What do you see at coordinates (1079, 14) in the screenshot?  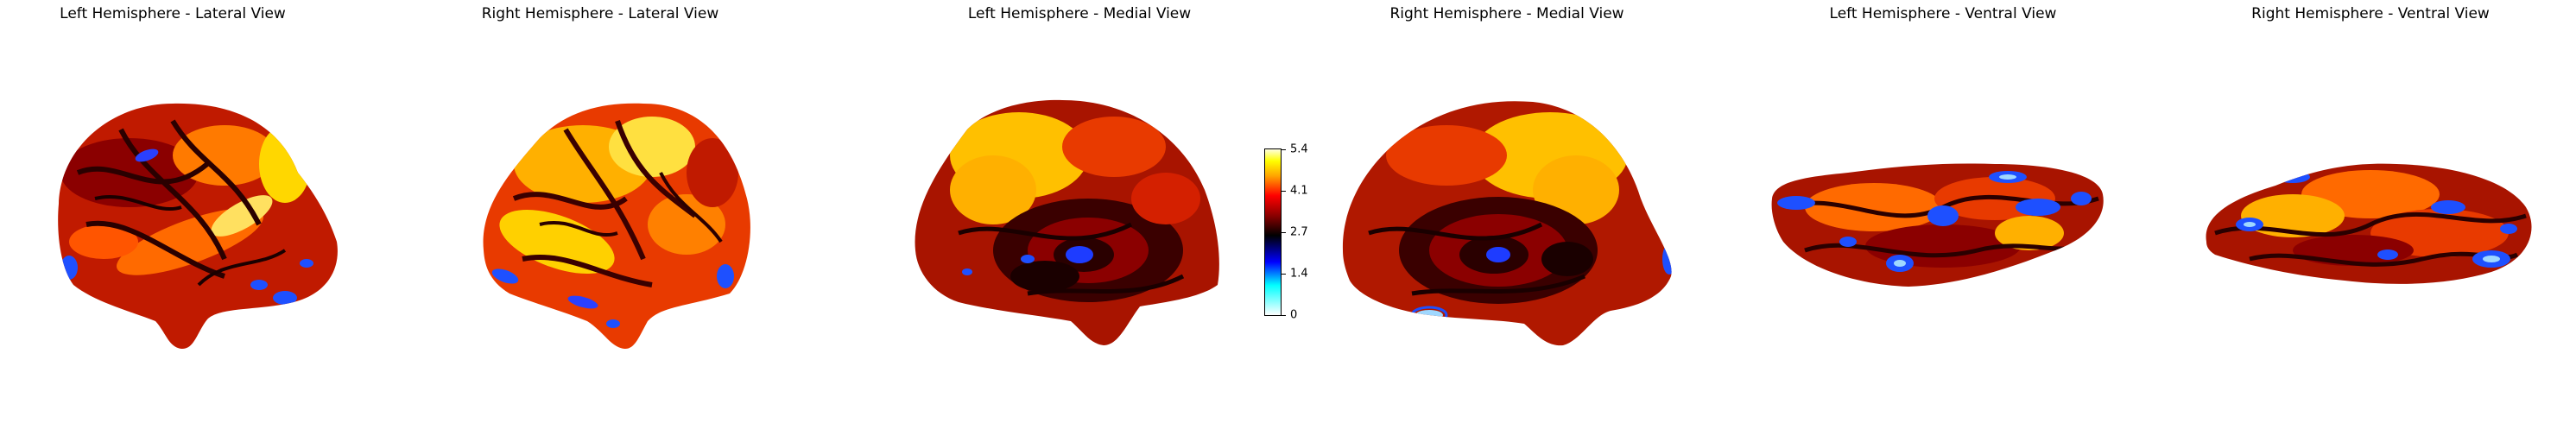 I see `panel-title: Left Hemisphere - Medial View` at bounding box center [1079, 14].